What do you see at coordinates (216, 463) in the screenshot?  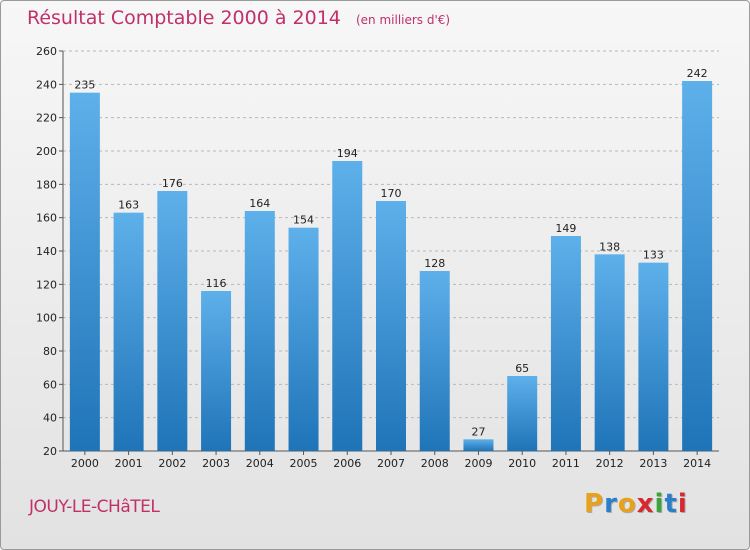 I see `x-tick-label: 2003` at bounding box center [216, 463].